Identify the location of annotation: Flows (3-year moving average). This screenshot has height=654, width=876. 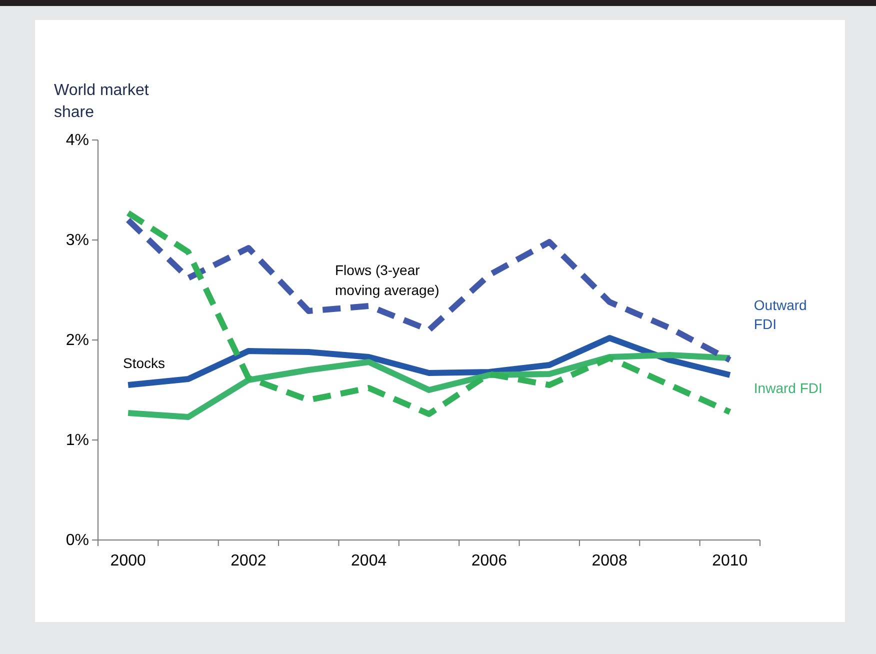
(387, 280).